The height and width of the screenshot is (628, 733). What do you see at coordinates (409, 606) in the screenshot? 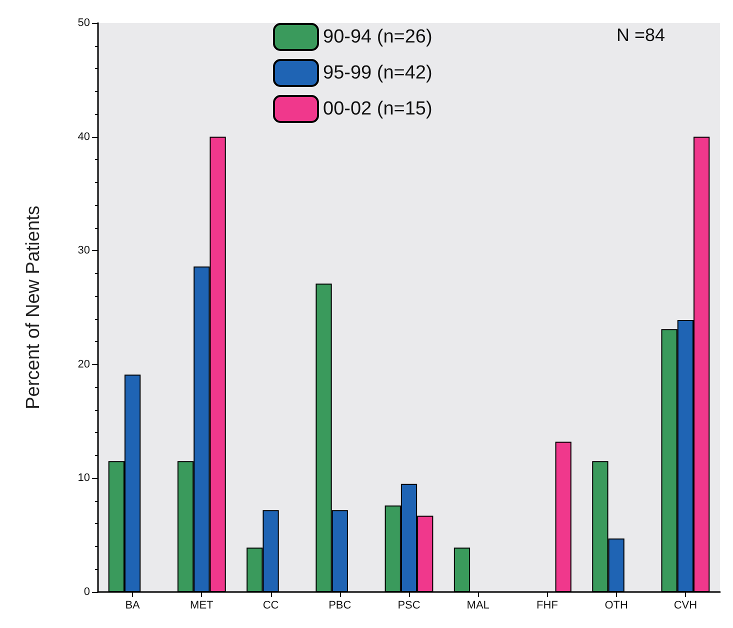
I see `x-tick-label: PSC` at bounding box center [409, 606].